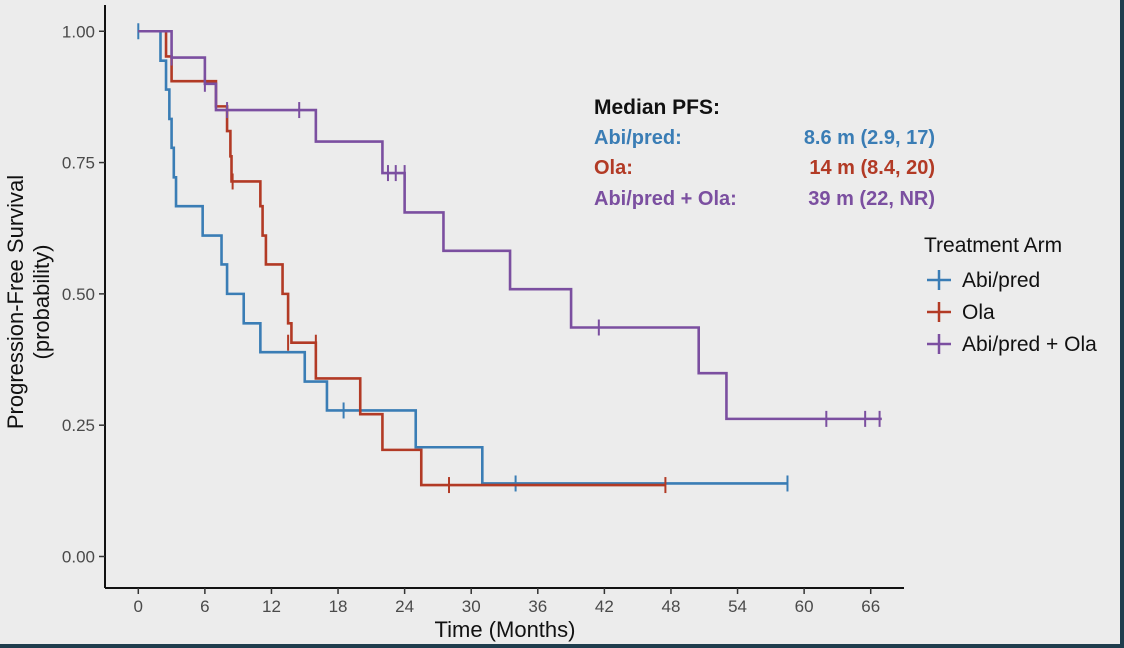 This screenshot has height=648, width=1124. Describe the element at coordinates (804, 606) in the screenshot. I see `x-tick-label: 60` at that location.